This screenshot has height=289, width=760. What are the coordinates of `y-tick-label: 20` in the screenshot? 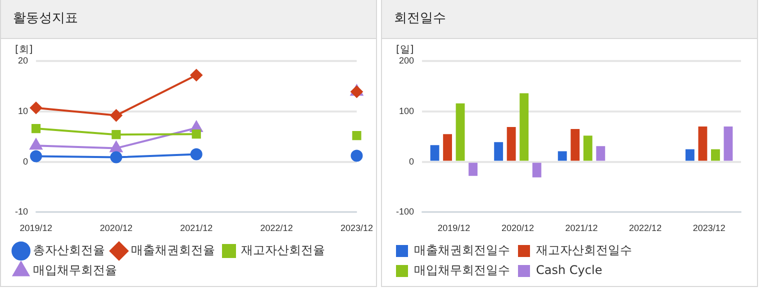 It's located at (23, 60).